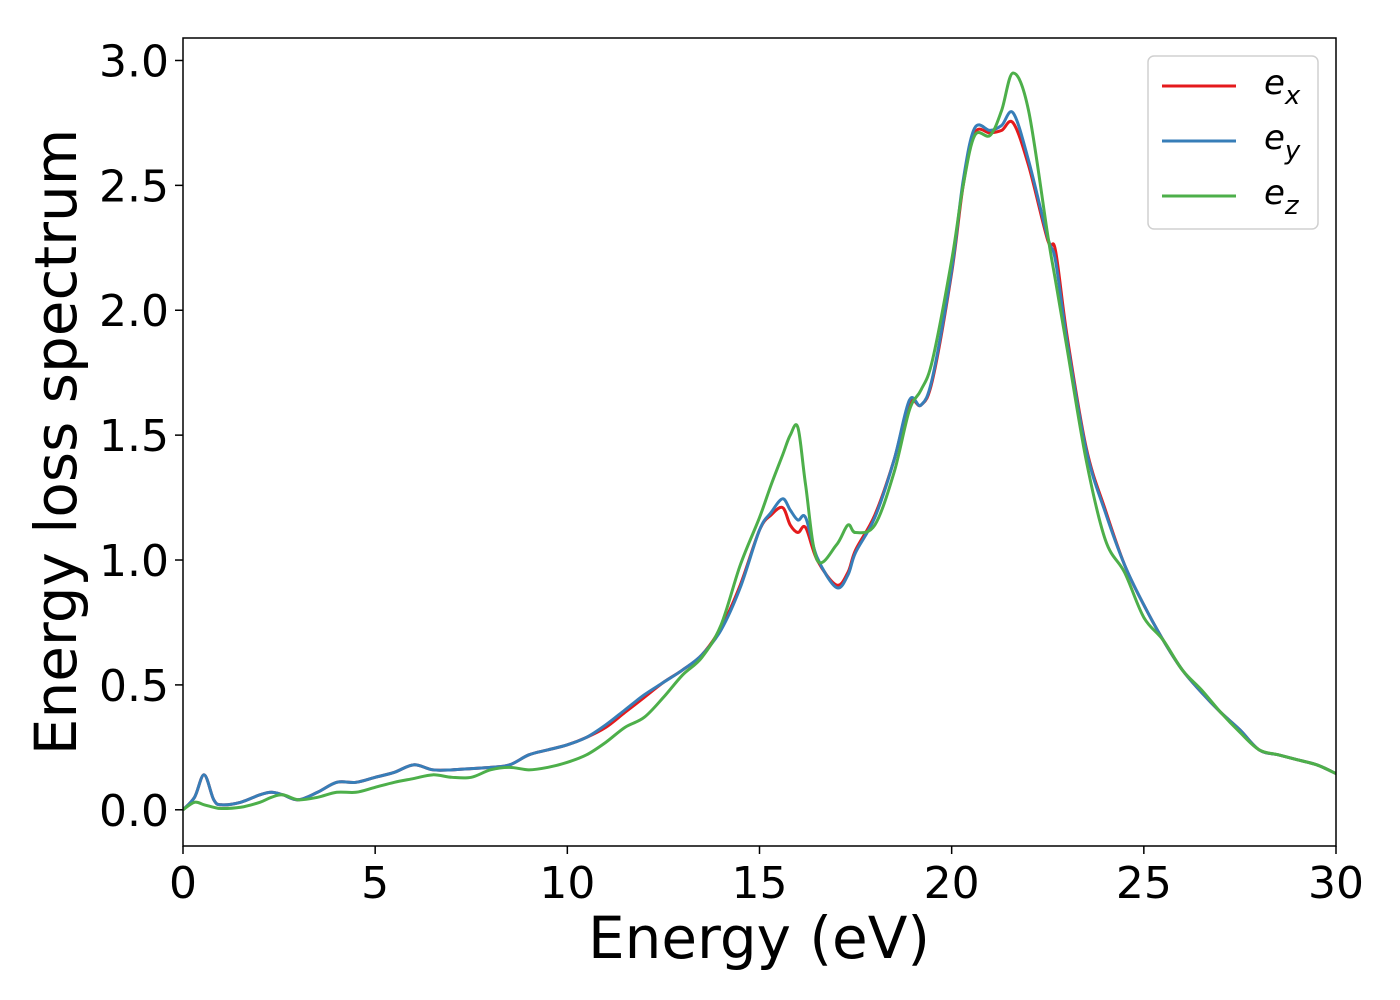 Image resolution: width=1400 pixels, height=1000 pixels. Describe the element at coordinates (134, 61) in the screenshot. I see `y-tick-label: 3.0` at that location.